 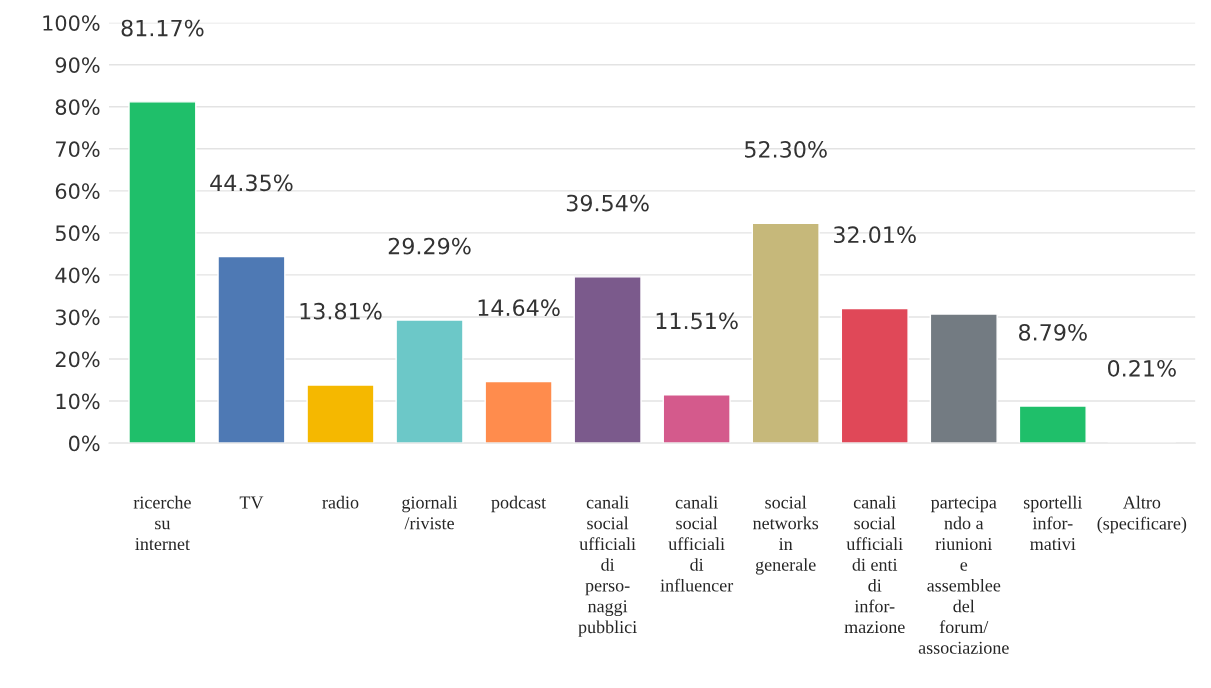 What do you see at coordinates (77, 233) in the screenshot?
I see `y-tick-label: 50%` at bounding box center [77, 233].